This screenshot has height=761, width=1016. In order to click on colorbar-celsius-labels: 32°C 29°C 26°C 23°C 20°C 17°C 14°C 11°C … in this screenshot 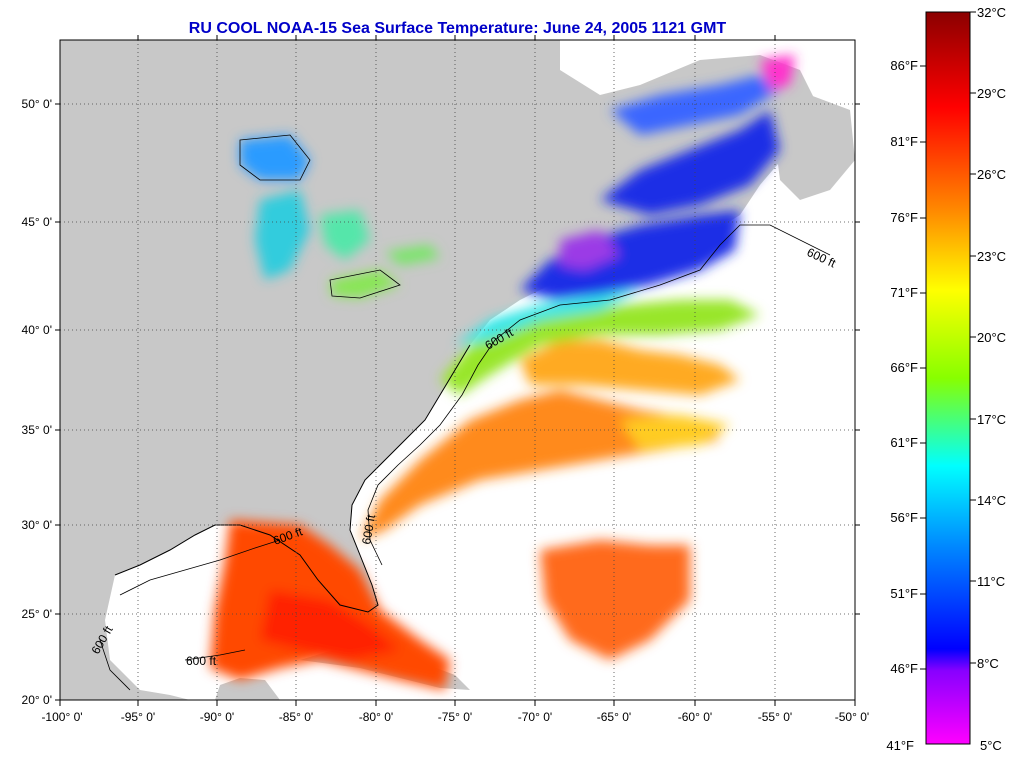, I will do `click(991, 379)`.